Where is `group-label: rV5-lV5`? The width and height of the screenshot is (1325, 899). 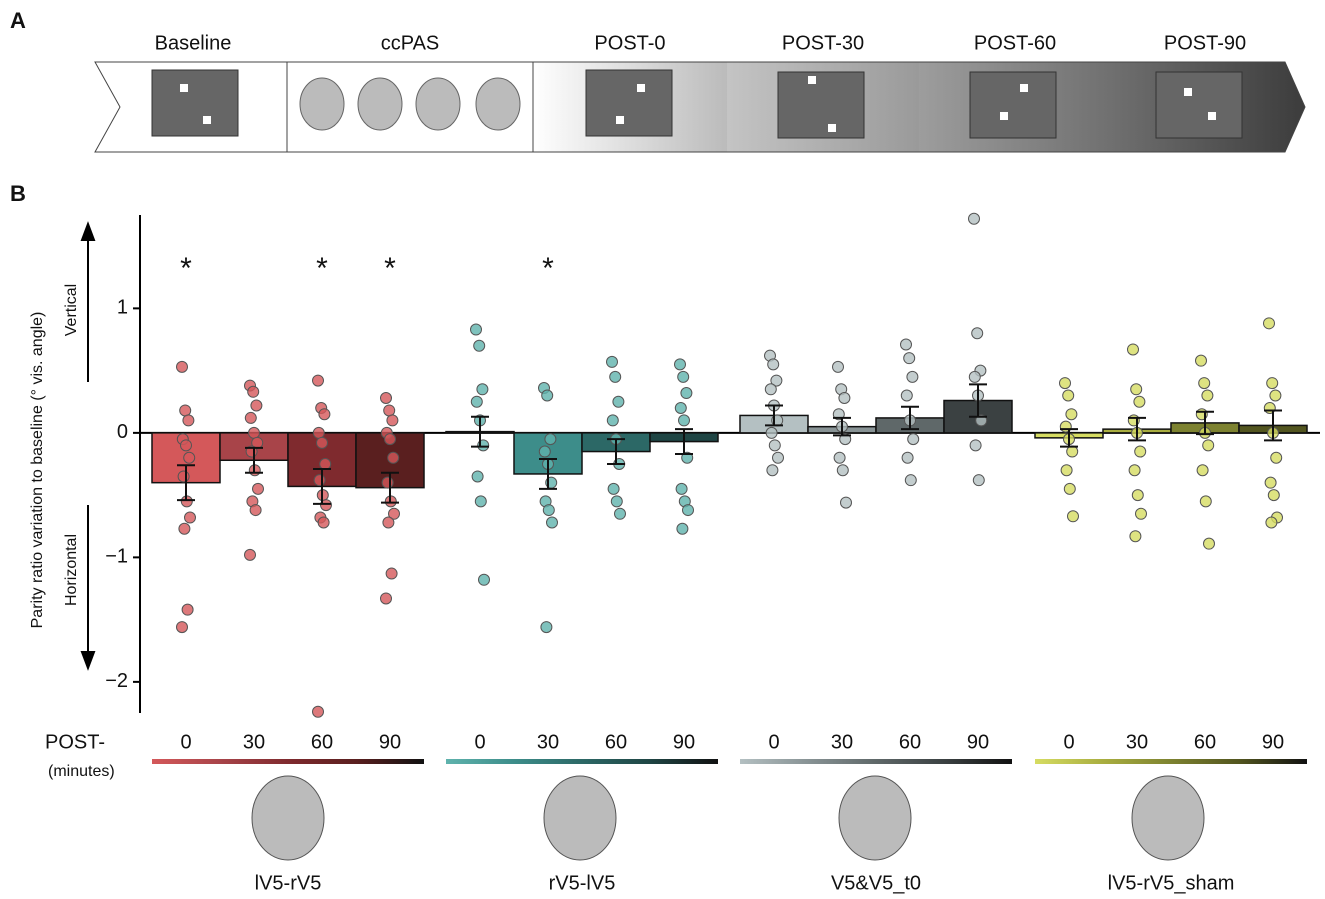 group-label: rV5-lV5 is located at coordinates (582, 883).